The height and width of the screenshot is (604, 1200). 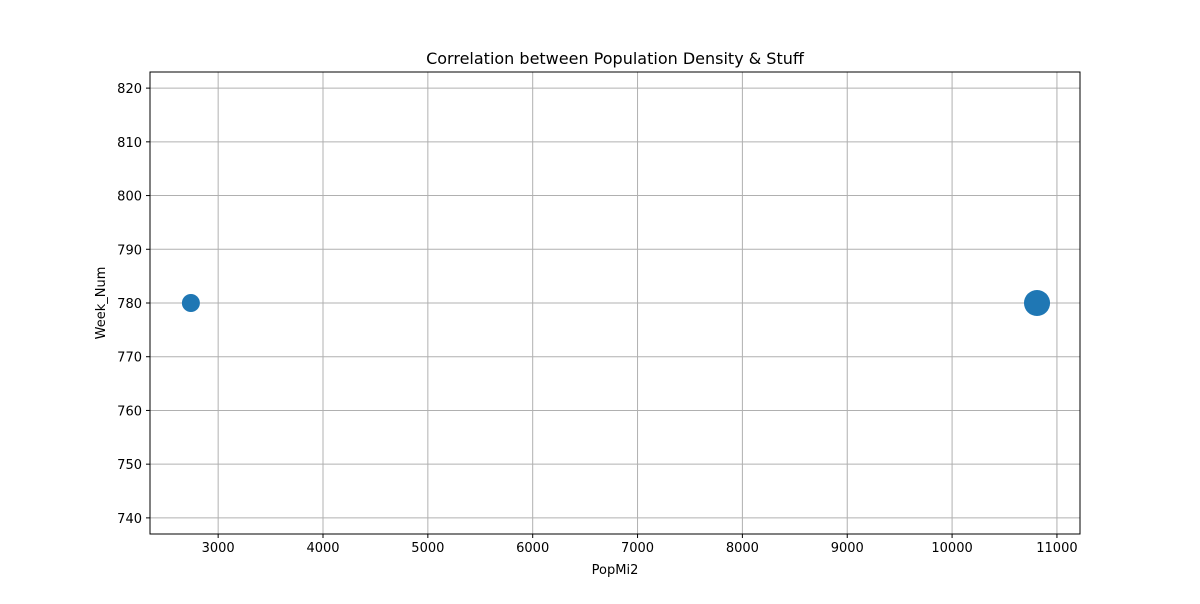 What do you see at coordinates (951, 548) in the screenshot?
I see `x-tick-label: 10000` at bounding box center [951, 548].